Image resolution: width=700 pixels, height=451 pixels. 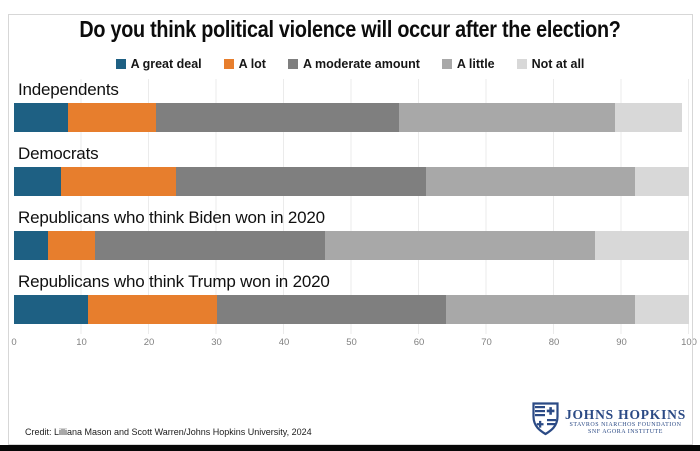 What do you see at coordinates (361, 64) in the screenshot?
I see `legend-label: A moderate amount` at bounding box center [361, 64].